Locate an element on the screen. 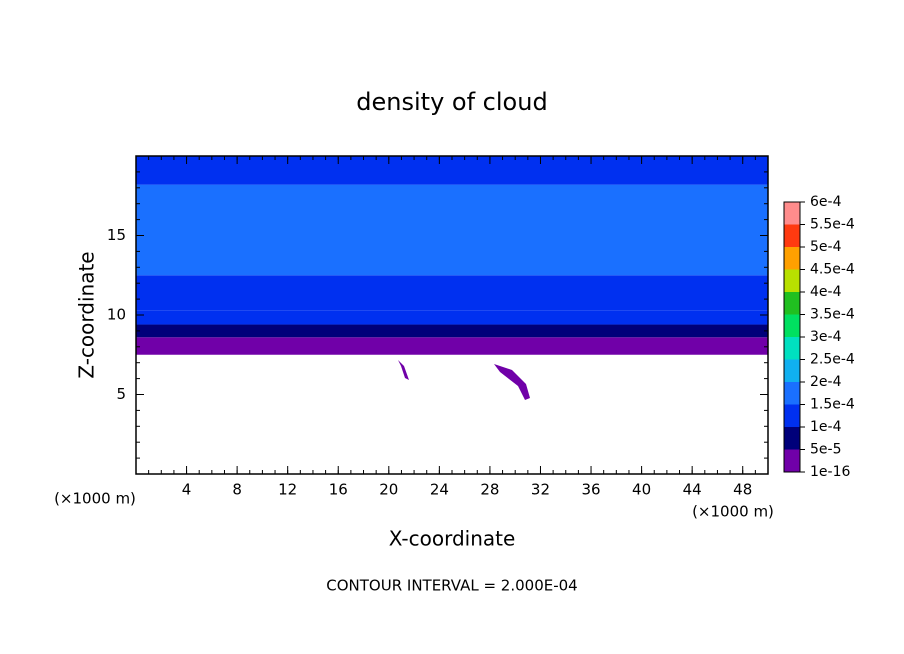 The width and height of the screenshot is (904, 654). colorbar-label: 2e-4 is located at coordinates (826, 382).